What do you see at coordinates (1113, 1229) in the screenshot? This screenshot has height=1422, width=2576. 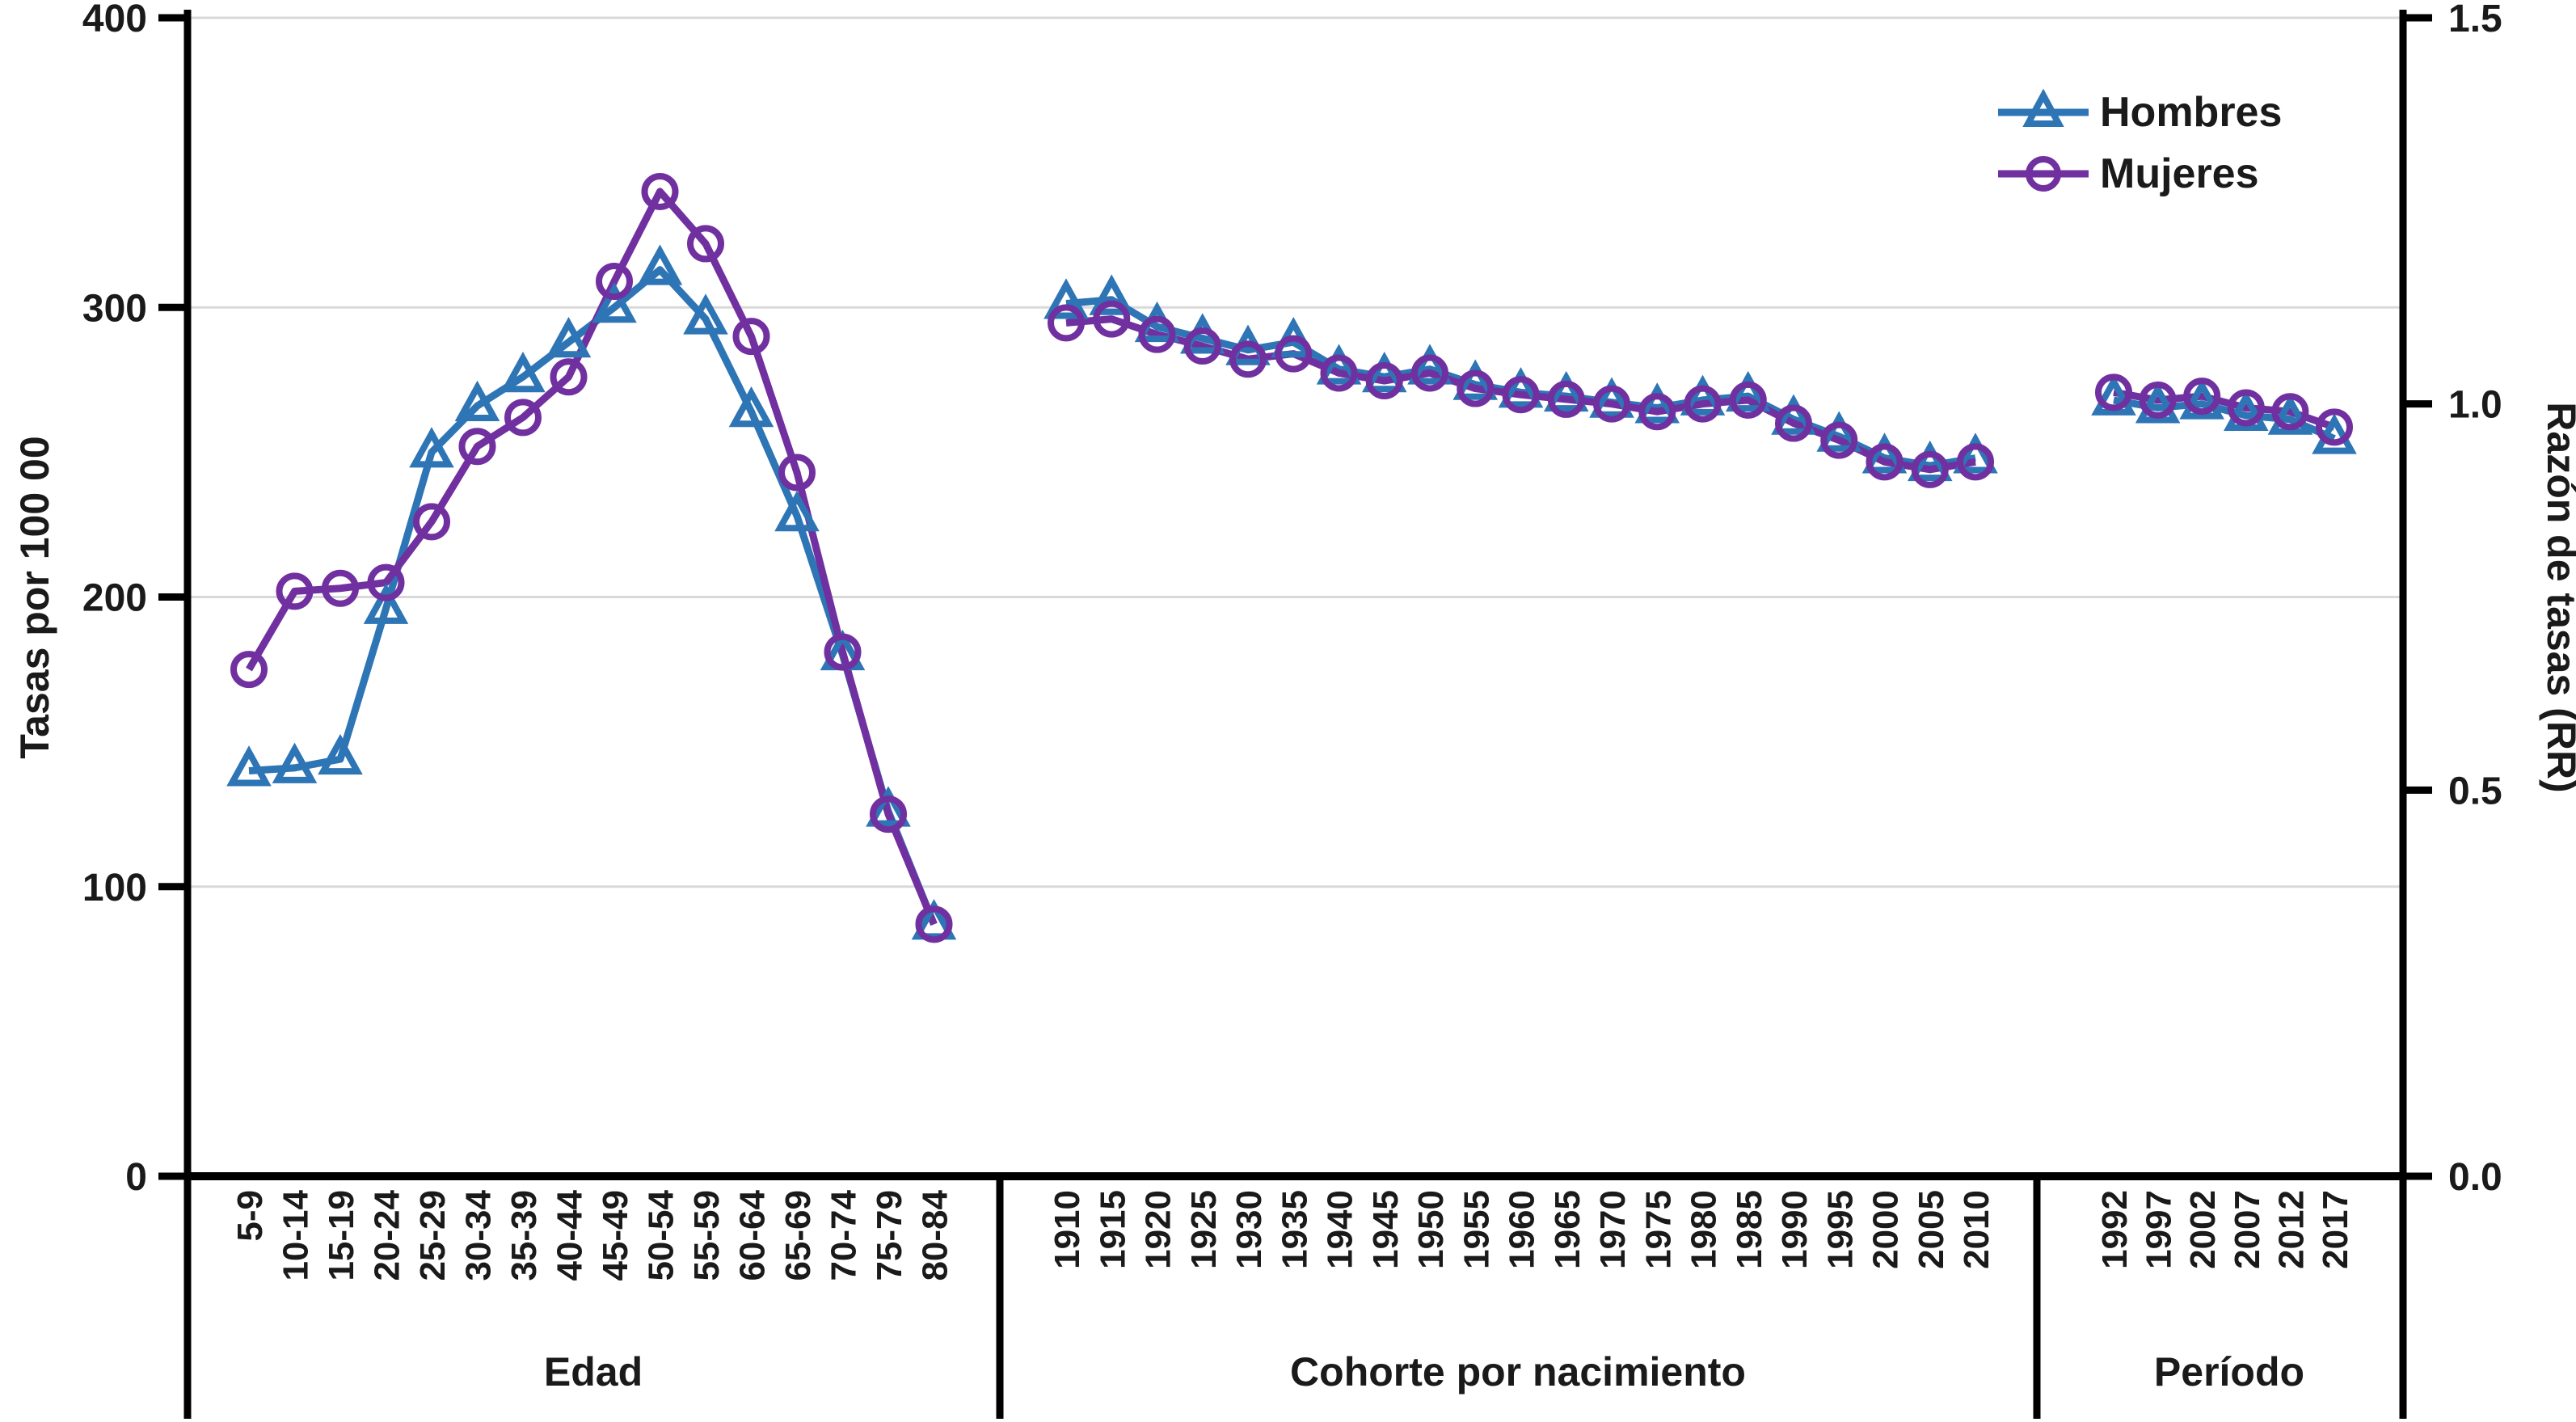 I see `x-tick-label: 1915` at bounding box center [1113, 1229].